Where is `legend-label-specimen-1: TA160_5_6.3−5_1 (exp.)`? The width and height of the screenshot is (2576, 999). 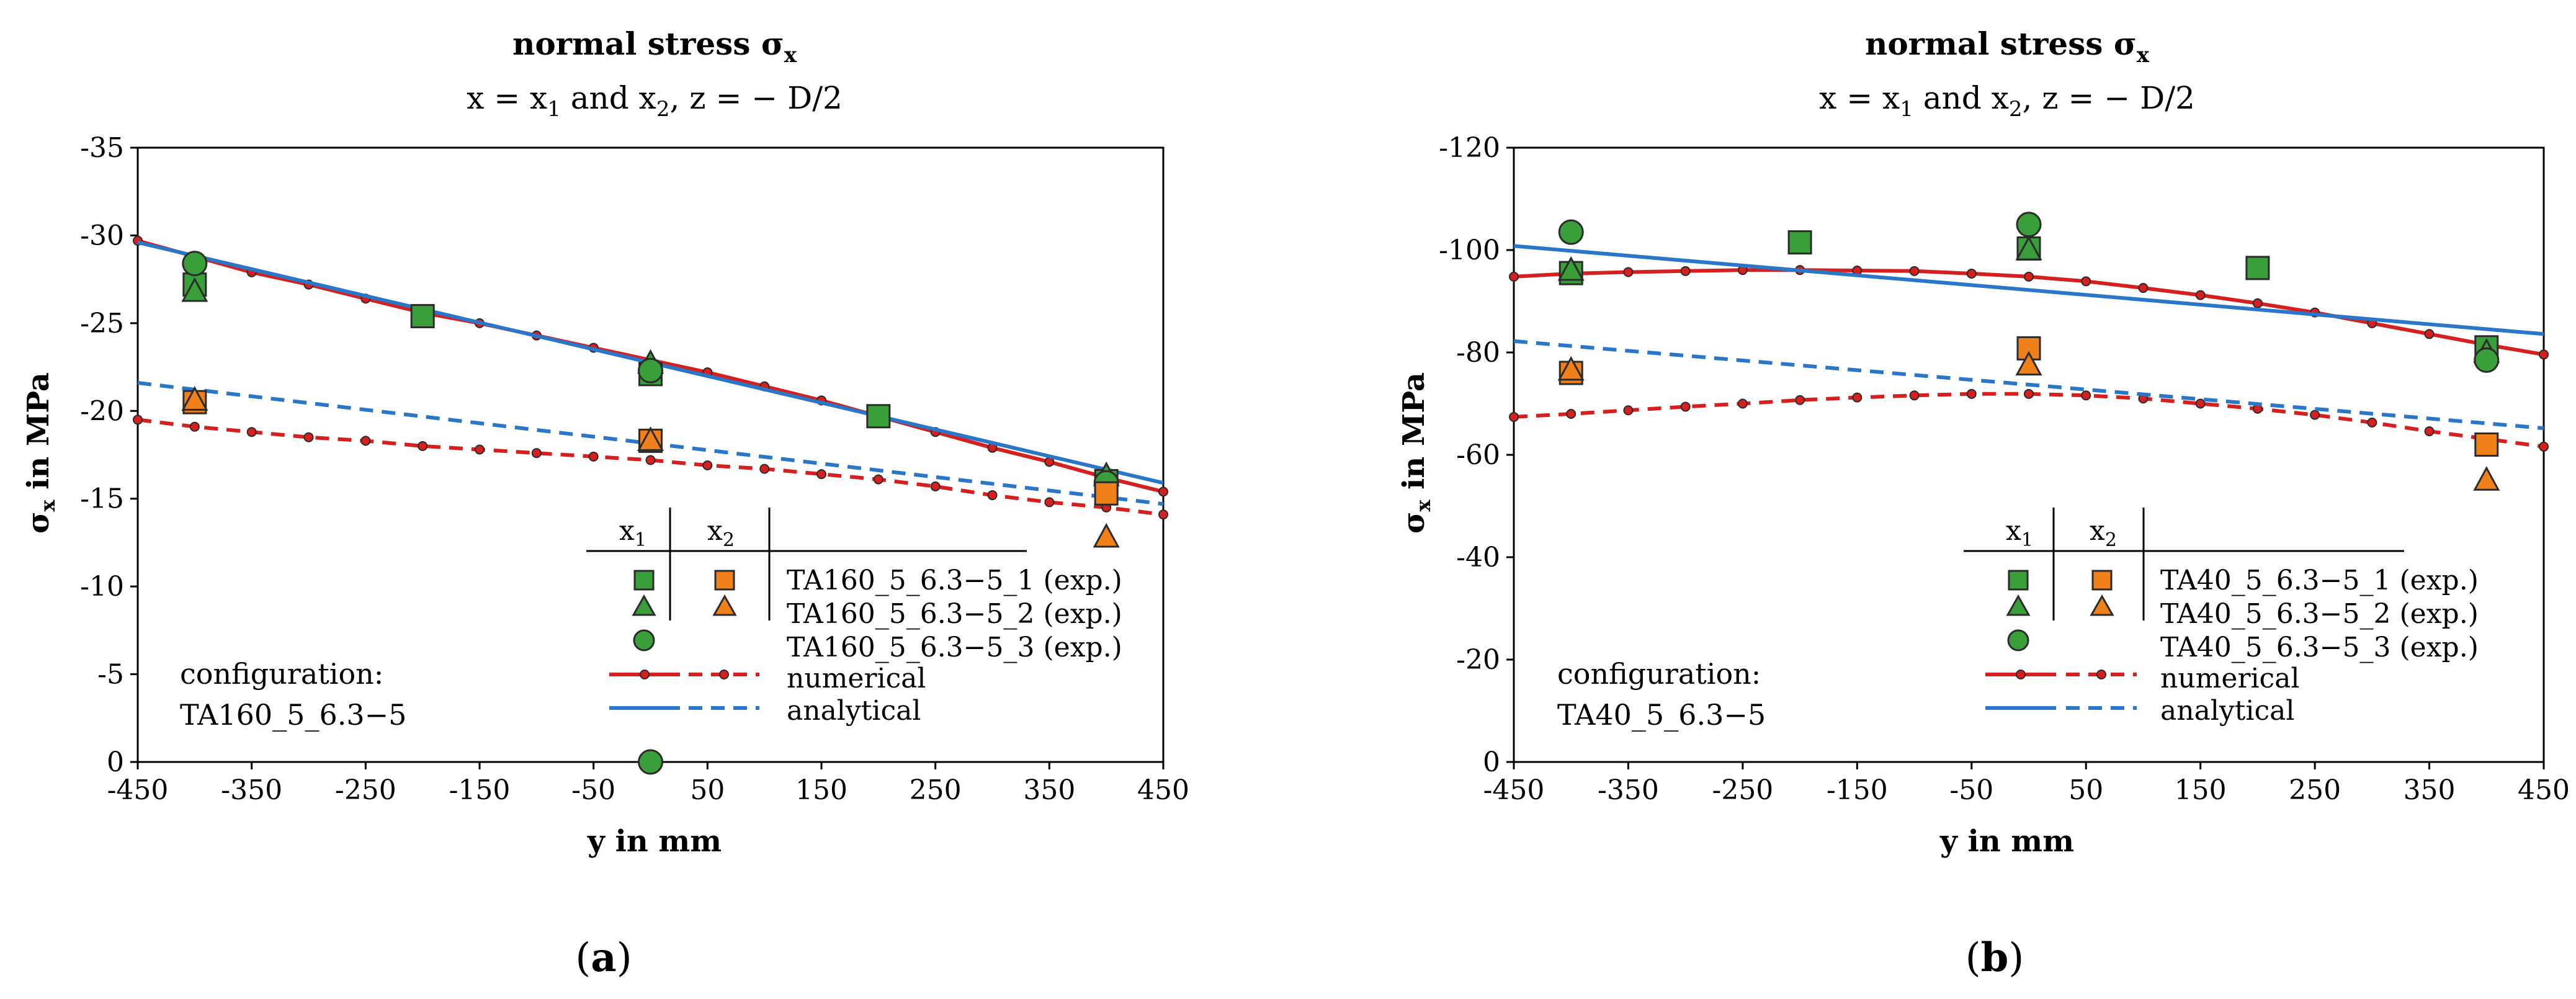 legend-label-specimen-1: TA160_5_6.3−5_1 (exp.) is located at coordinates (954, 581).